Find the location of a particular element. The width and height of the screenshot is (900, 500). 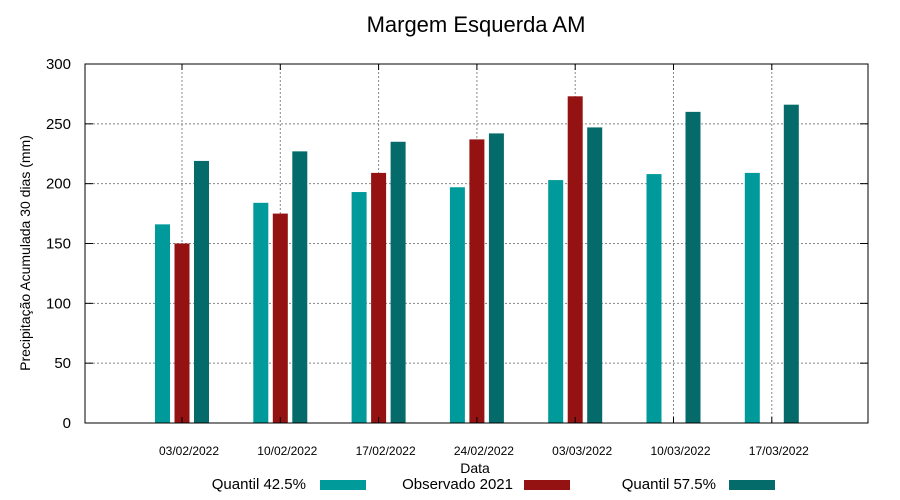

legend: Quantil 42.5% Observado 2021 Quantil 57.5% is located at coordinates (493, 484).